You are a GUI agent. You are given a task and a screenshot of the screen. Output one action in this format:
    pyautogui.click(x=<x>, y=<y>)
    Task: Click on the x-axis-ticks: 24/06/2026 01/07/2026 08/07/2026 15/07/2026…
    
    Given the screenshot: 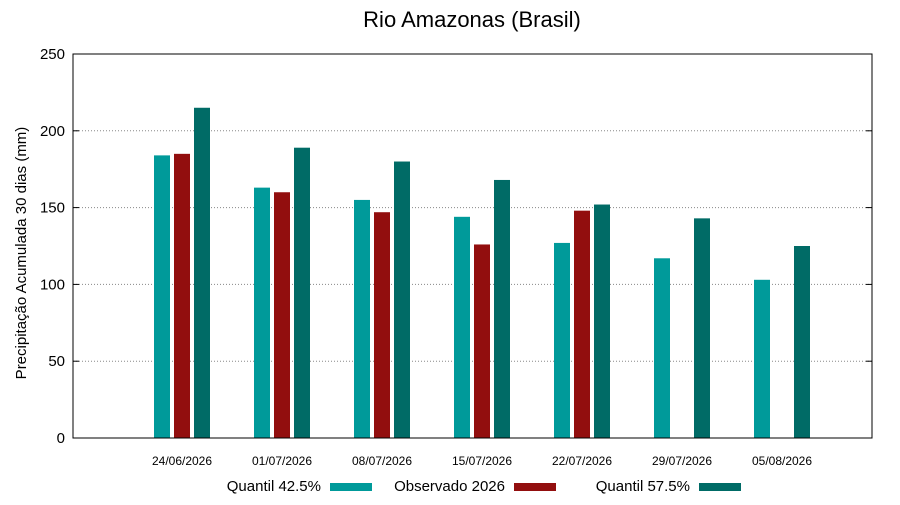 What is the action you would take?
    pyautogui.click(x=482, y=461)
    